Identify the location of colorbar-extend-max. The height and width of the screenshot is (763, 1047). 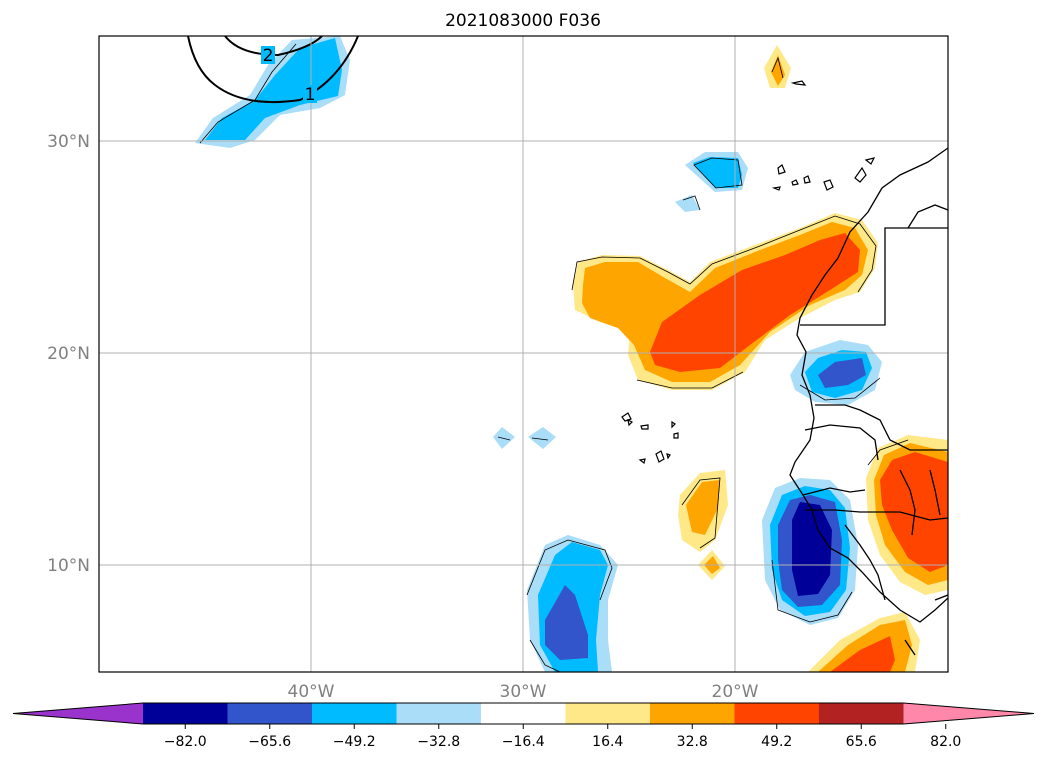
(968, 713).